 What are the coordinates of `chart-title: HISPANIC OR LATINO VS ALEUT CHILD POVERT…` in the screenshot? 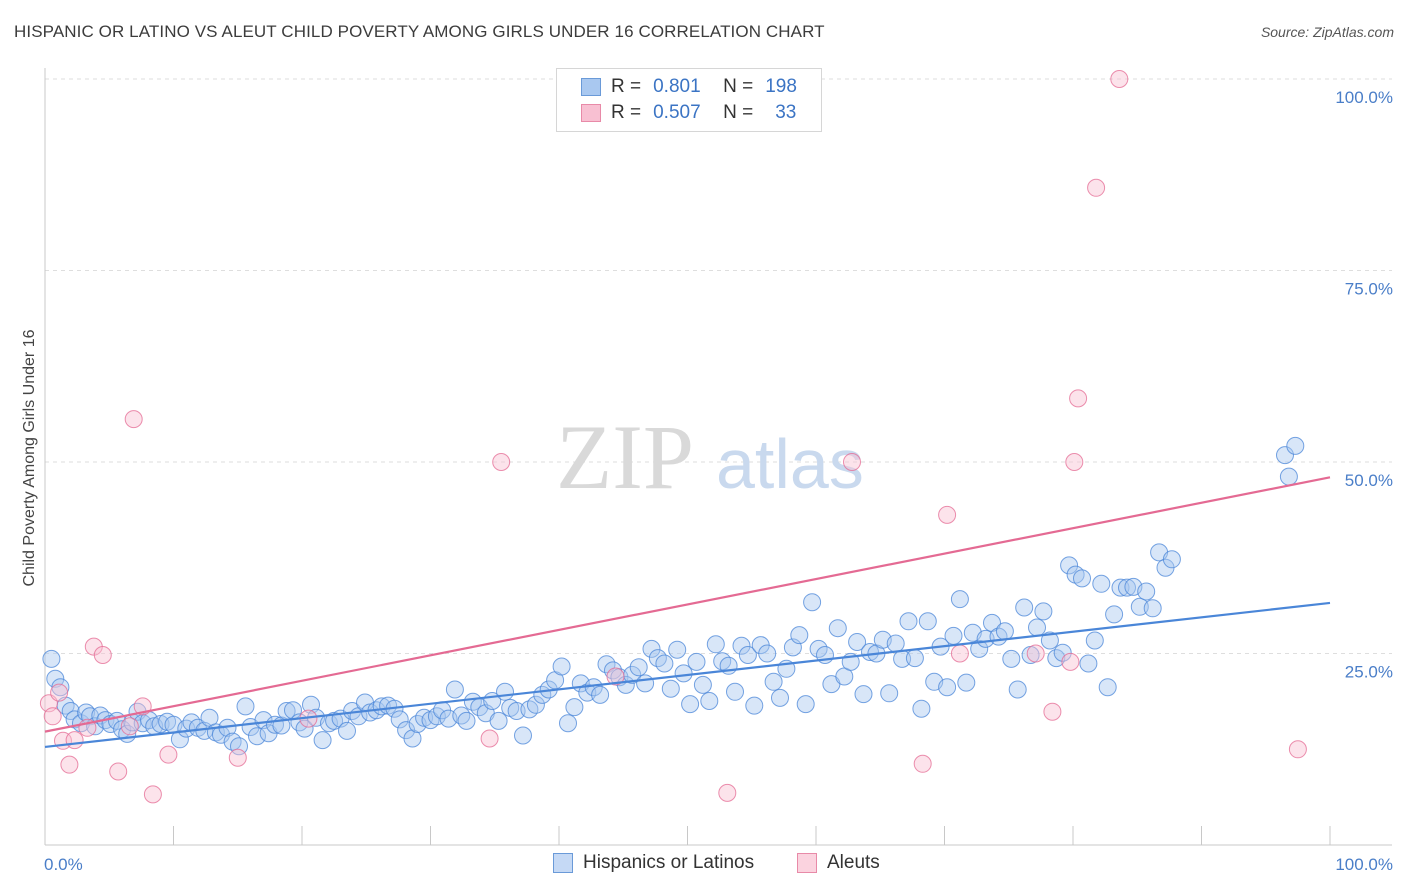 It's located at (419, 31).